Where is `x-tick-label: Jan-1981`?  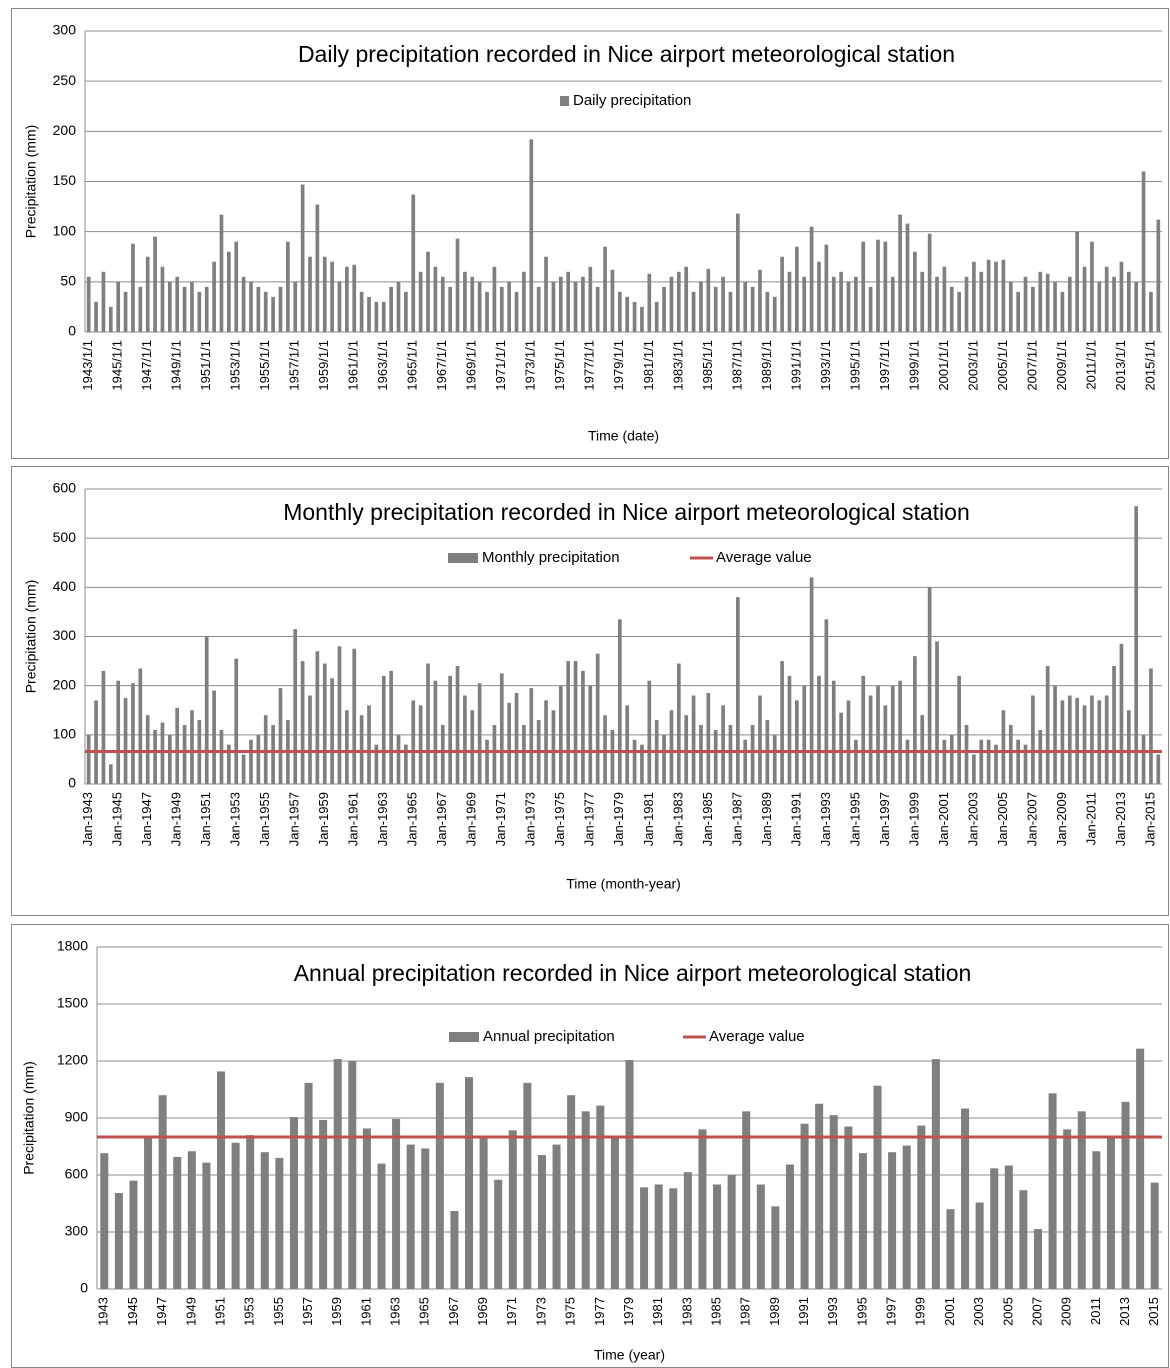 x-tick-label: Jan-1981 is located at coordinates (648, 819).